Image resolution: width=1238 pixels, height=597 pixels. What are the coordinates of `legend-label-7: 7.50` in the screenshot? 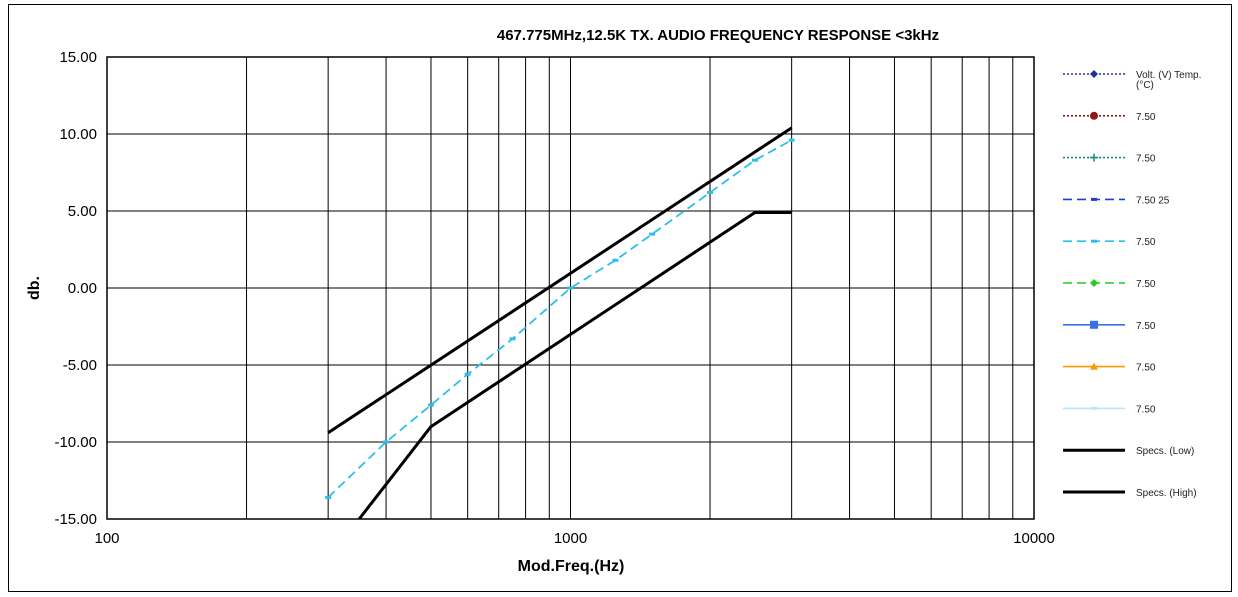 It's located at (1146, 368).